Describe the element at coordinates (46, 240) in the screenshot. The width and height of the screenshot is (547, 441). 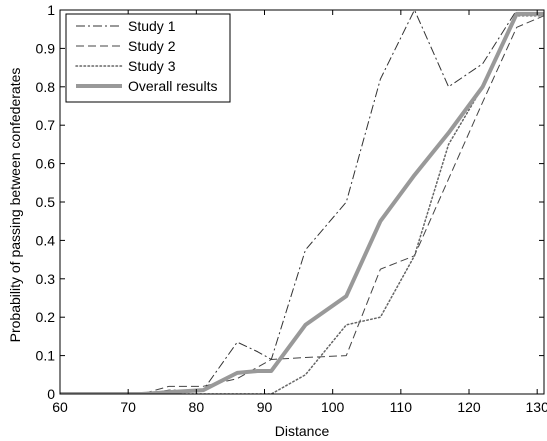
I see `y-tick-label: 0.4` at that location.